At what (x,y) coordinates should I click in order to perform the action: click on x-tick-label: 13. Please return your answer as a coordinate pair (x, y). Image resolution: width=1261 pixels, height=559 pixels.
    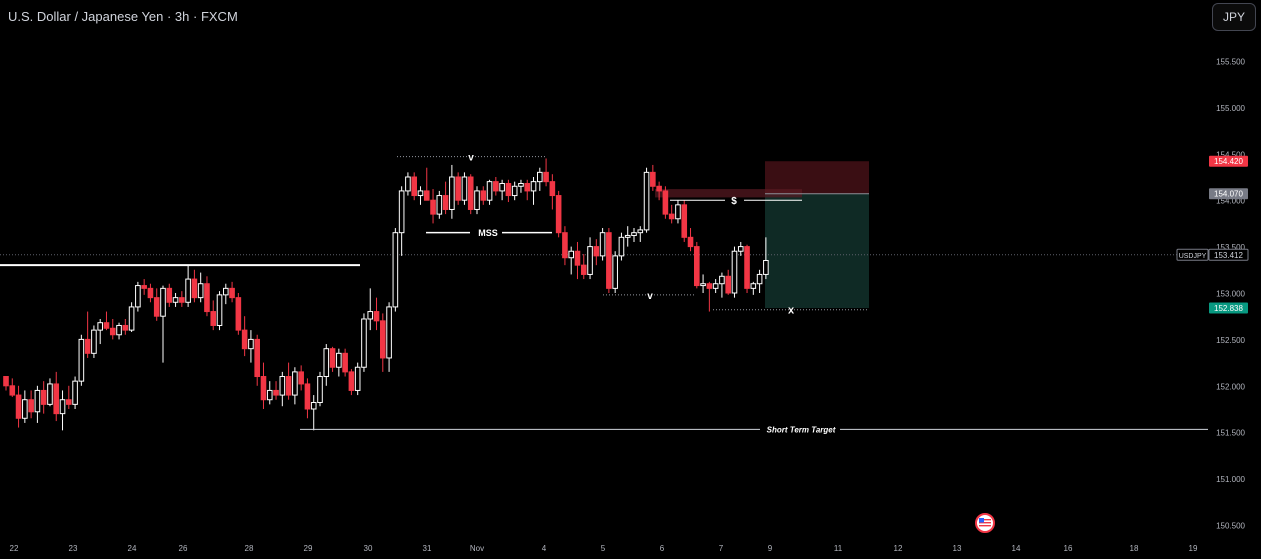
    Looking at the image, I should click on (957, 548).